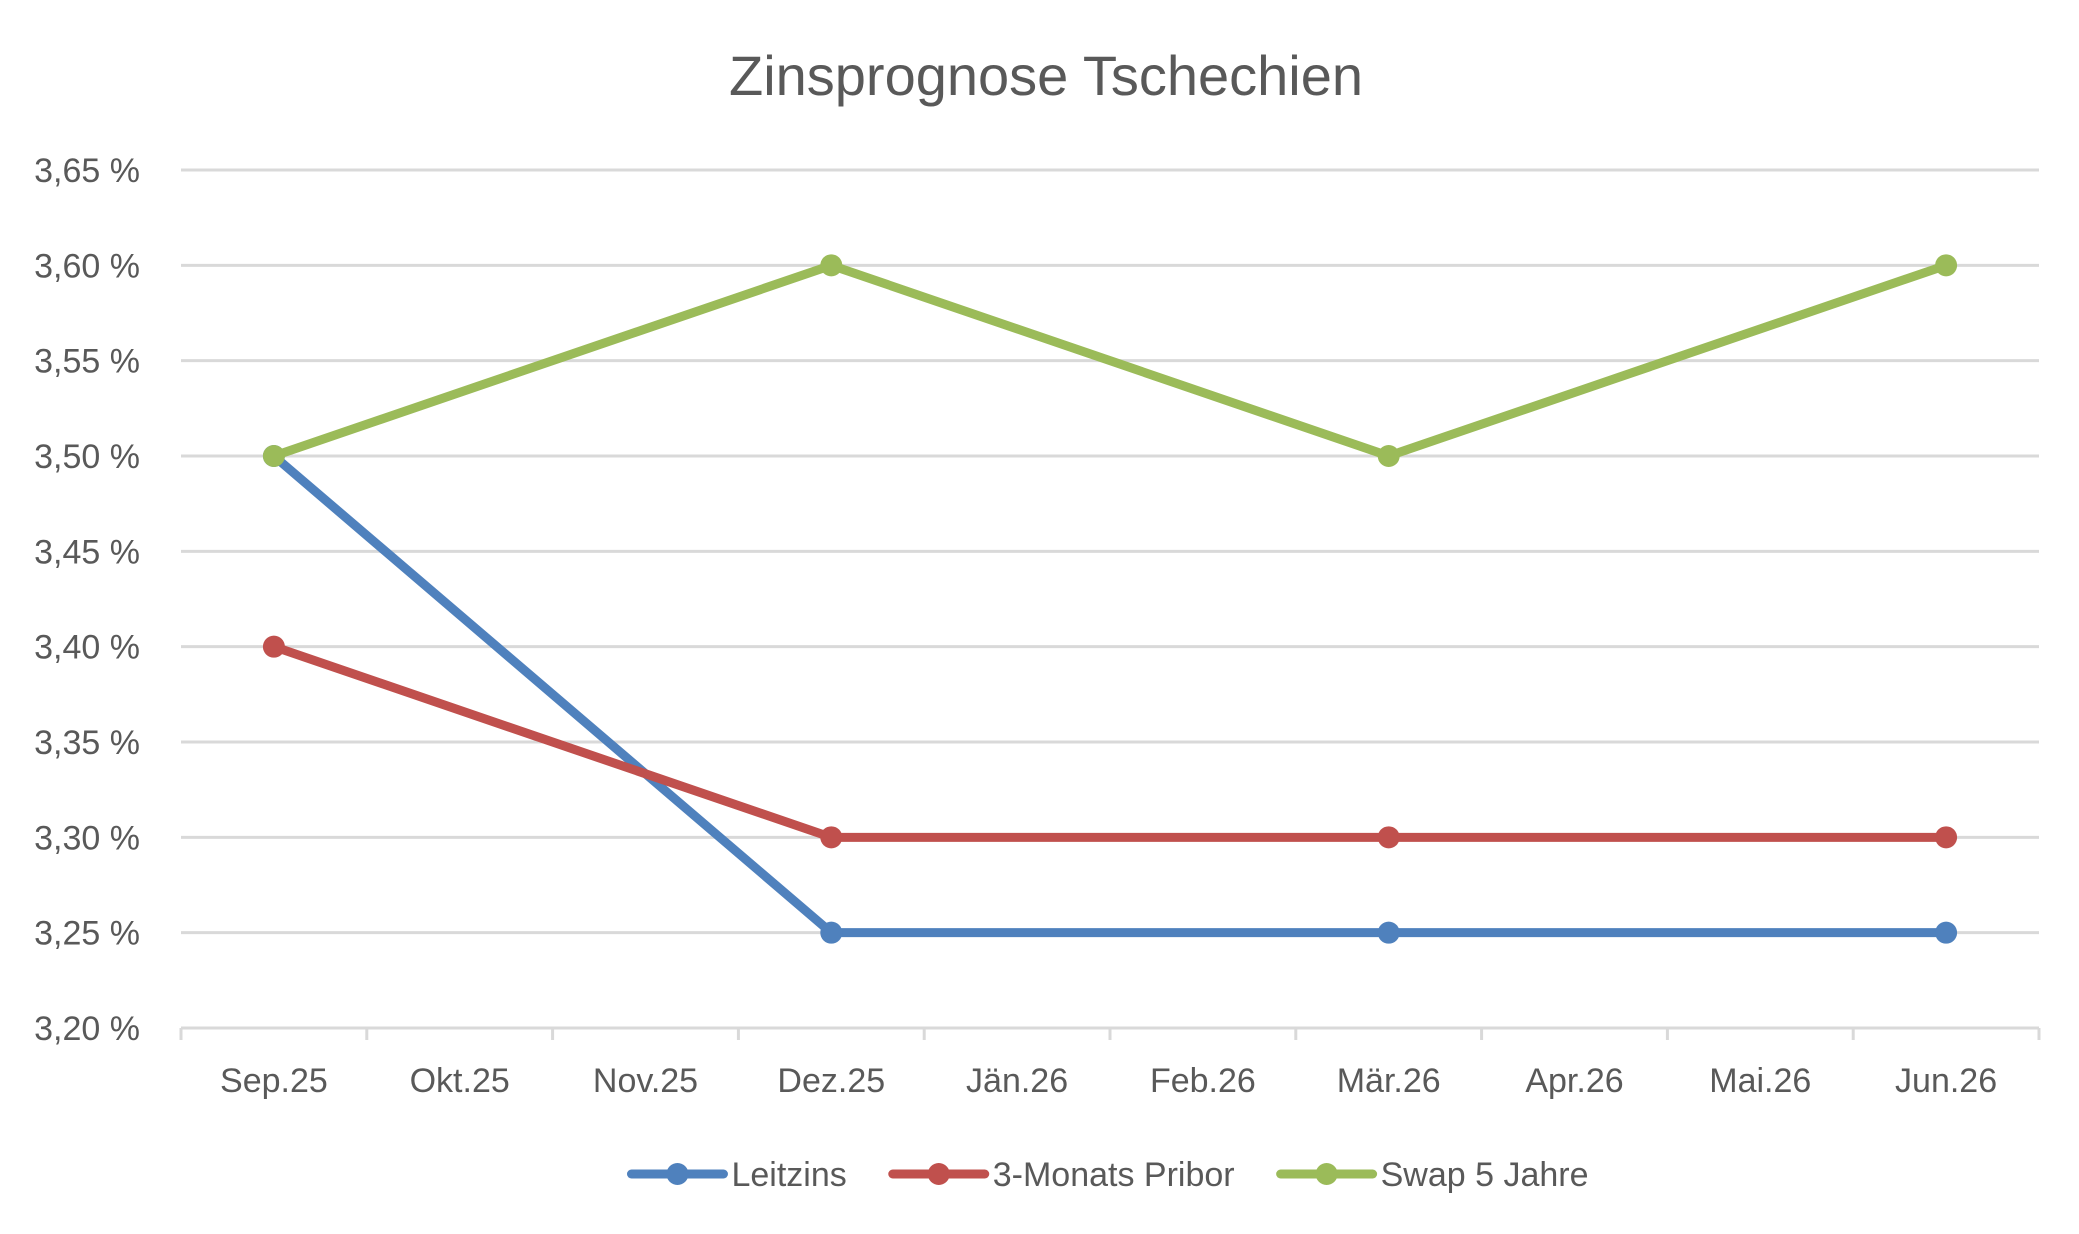 The image size is (2079, 1234). I want to click on legend-marker-swap-5-jahre, so click(1326, 1174).